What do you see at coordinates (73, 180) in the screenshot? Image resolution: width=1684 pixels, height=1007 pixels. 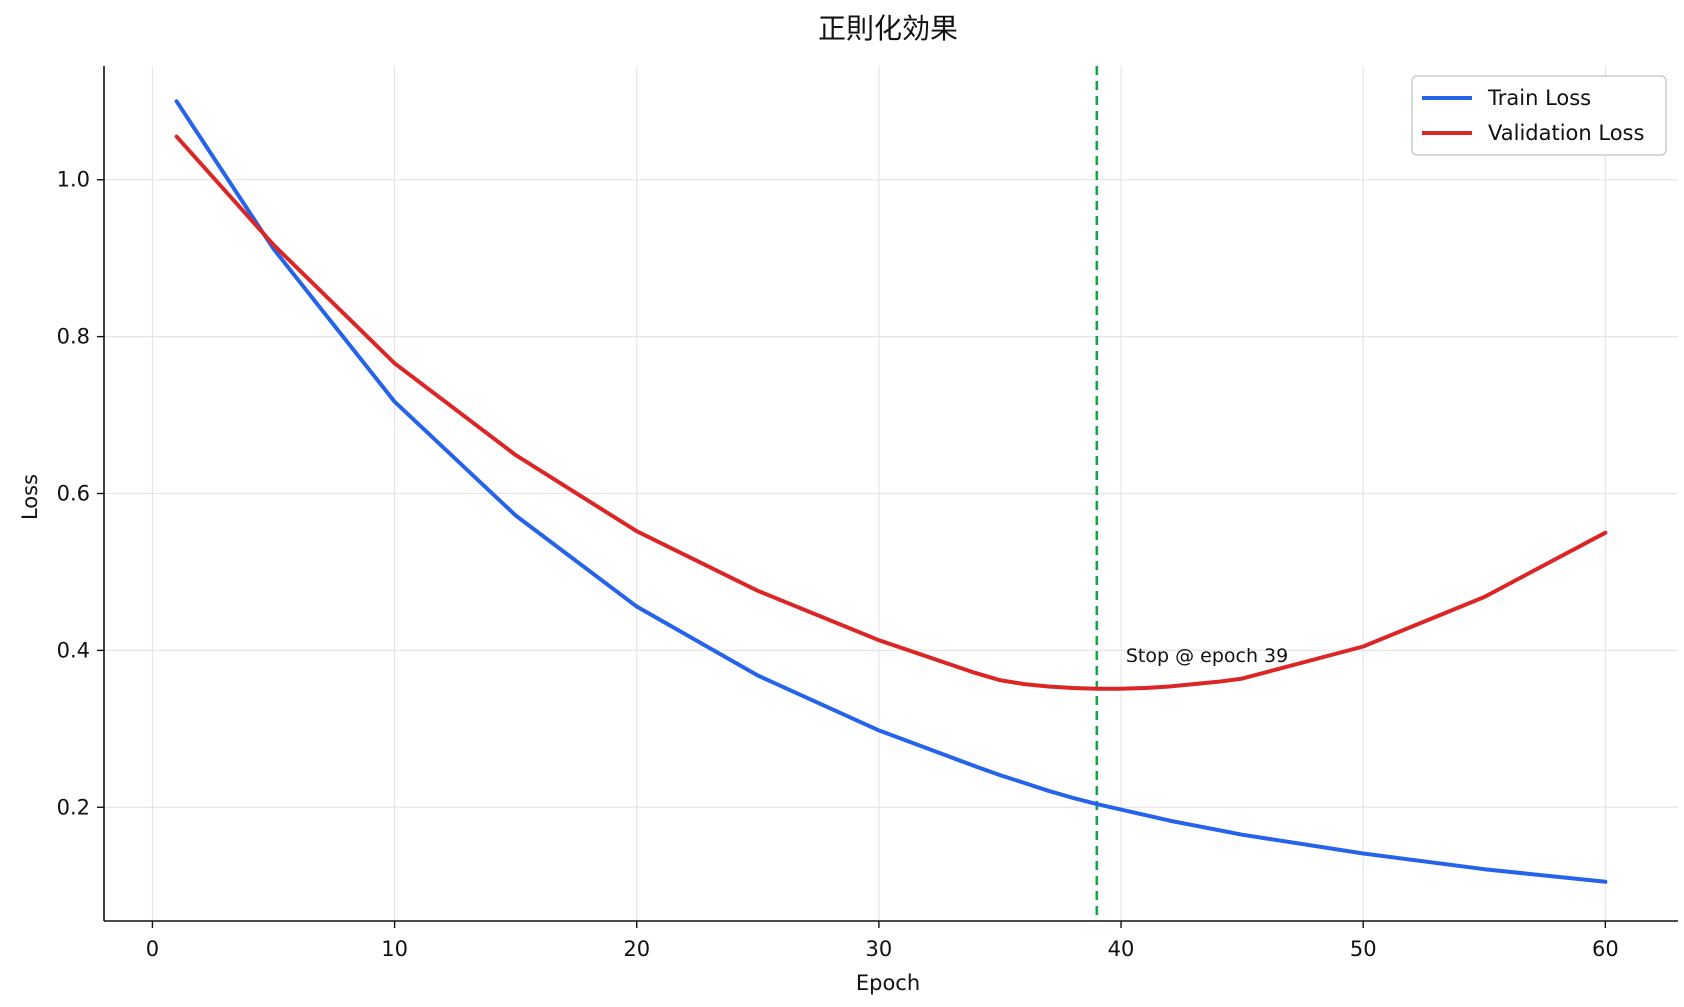 I see `y-tick-label-4: 1.0` at bounding box center [73, 180].